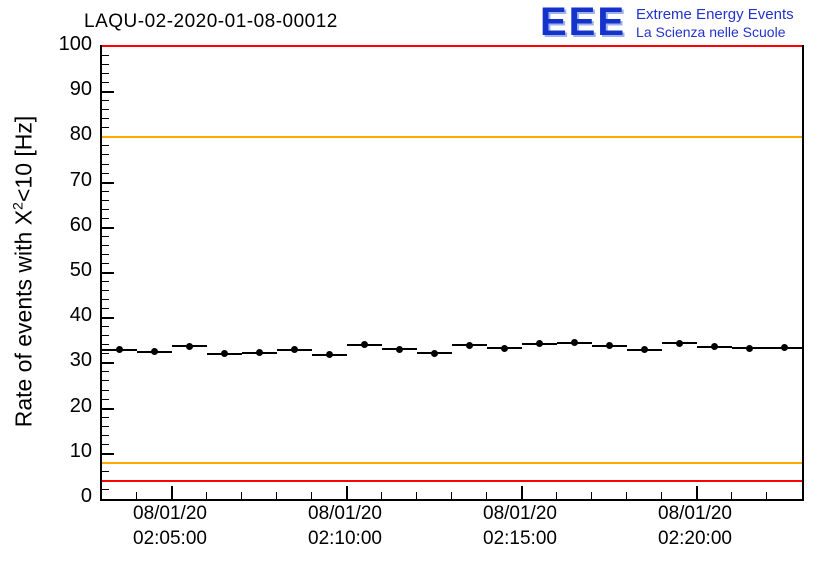  Describe the element at coordinates (211, 21) in the screenshot. I see `page-title: LAQU-02-2020-01-08-00012` at that location.